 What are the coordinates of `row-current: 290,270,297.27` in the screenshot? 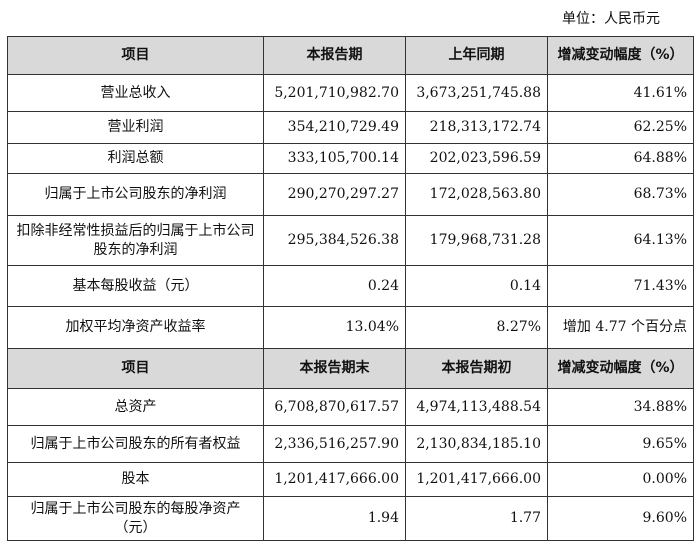 It's located at (334, 194).